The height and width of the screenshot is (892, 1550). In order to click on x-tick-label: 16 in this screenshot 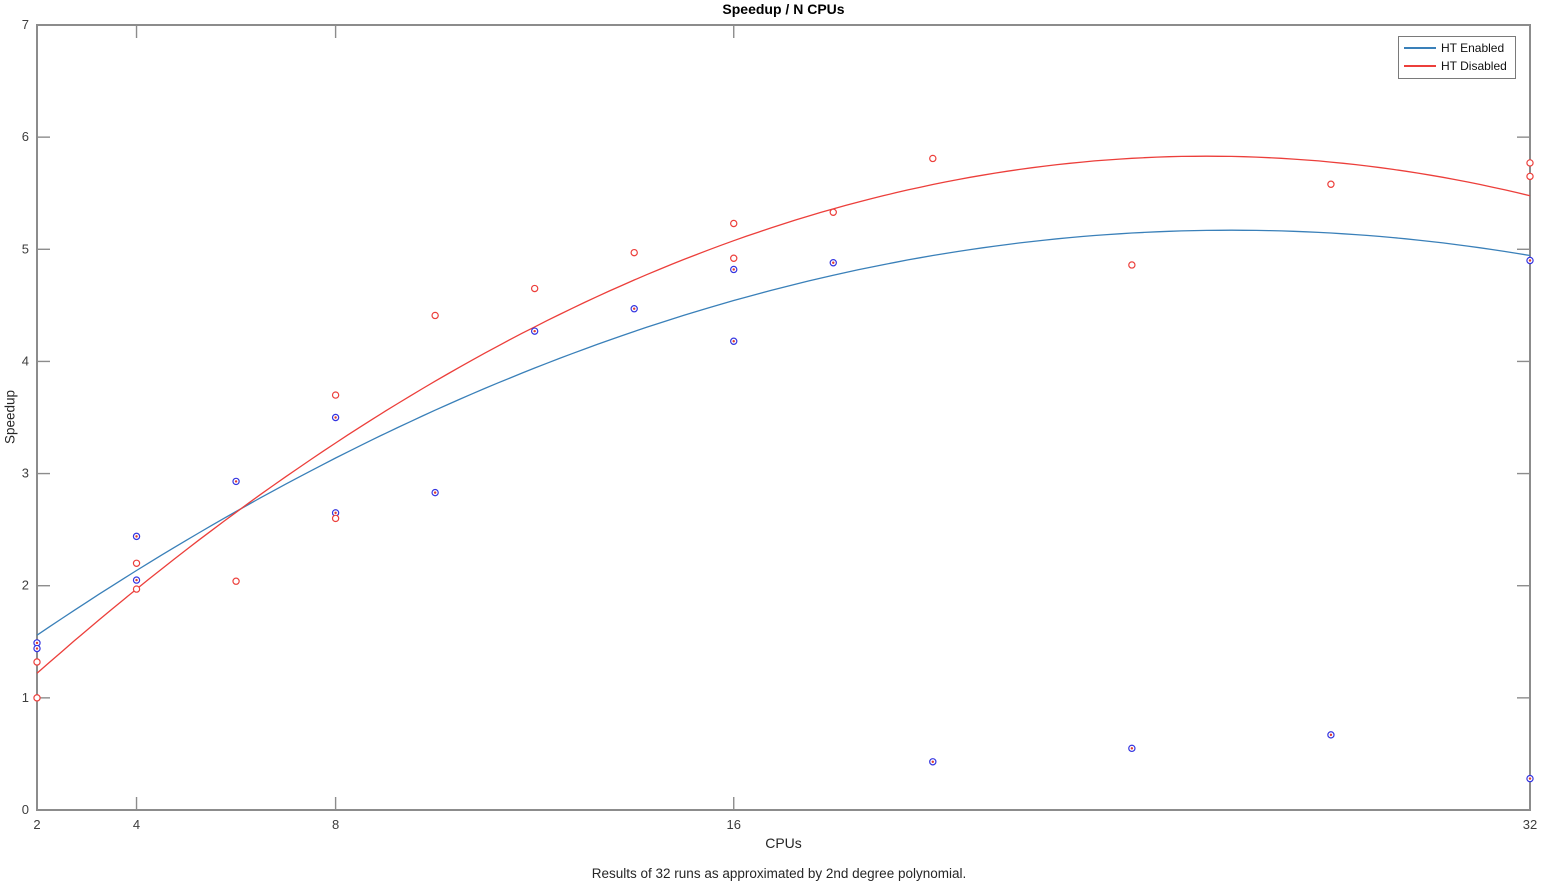, I will do `click(733, 824)`.